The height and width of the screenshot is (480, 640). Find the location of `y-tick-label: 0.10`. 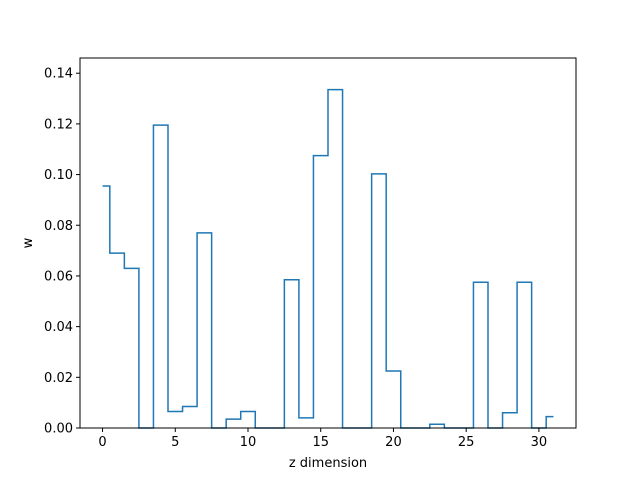

y-tick-label: 0.10 is located at coordinates (58, 175).